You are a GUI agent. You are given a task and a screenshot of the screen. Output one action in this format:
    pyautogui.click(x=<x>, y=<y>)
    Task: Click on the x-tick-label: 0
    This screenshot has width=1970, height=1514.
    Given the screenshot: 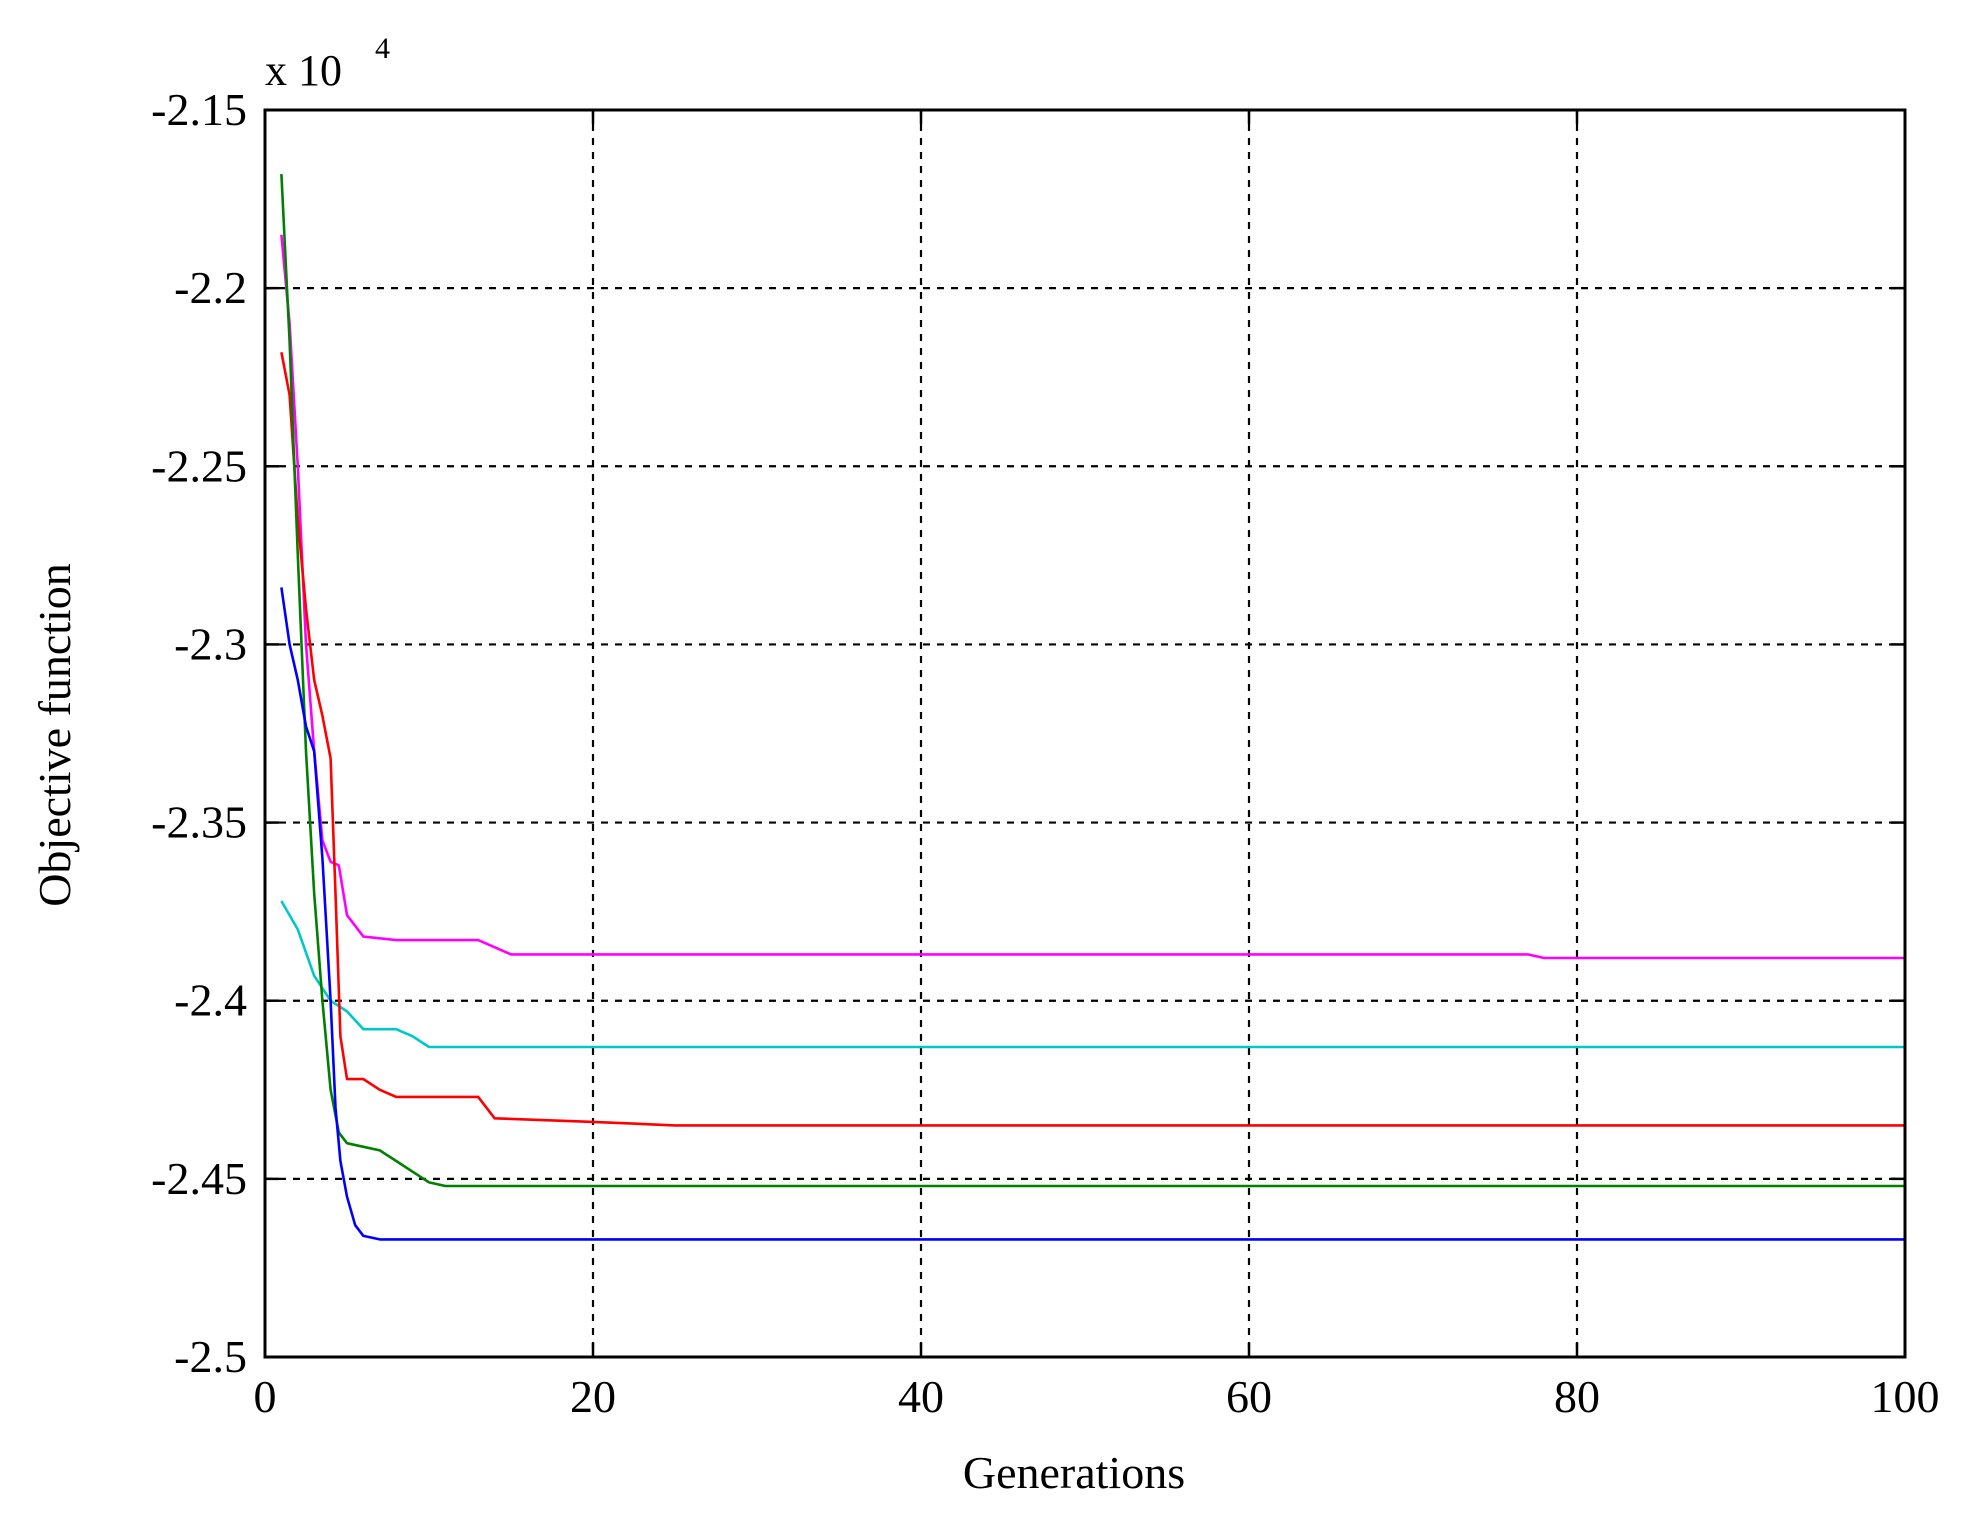 What is the action you would take?
    pyautogui.click(x=265, y=1396)
    